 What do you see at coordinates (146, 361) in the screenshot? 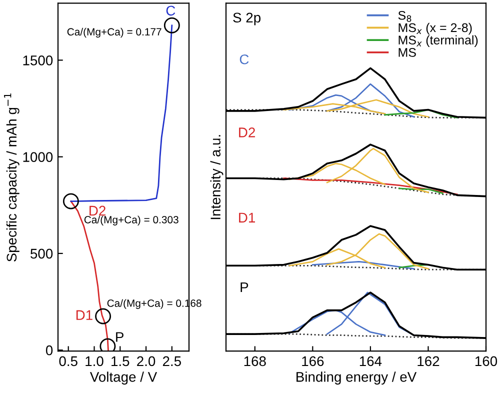
I see `x-tick-label: 2.0` at bounding box center [146, 361].